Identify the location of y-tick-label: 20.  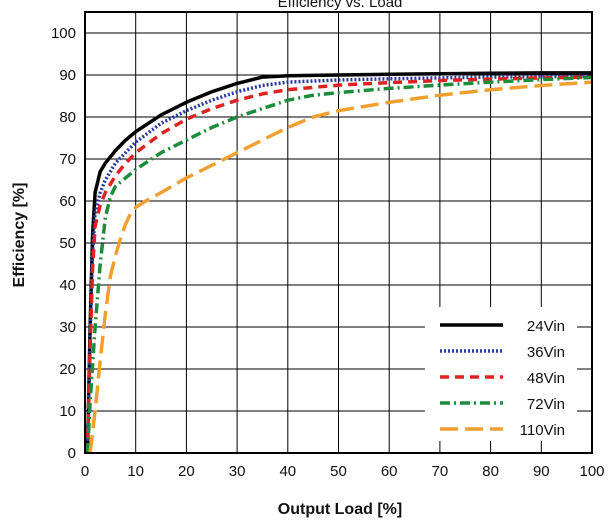
(67, 369).